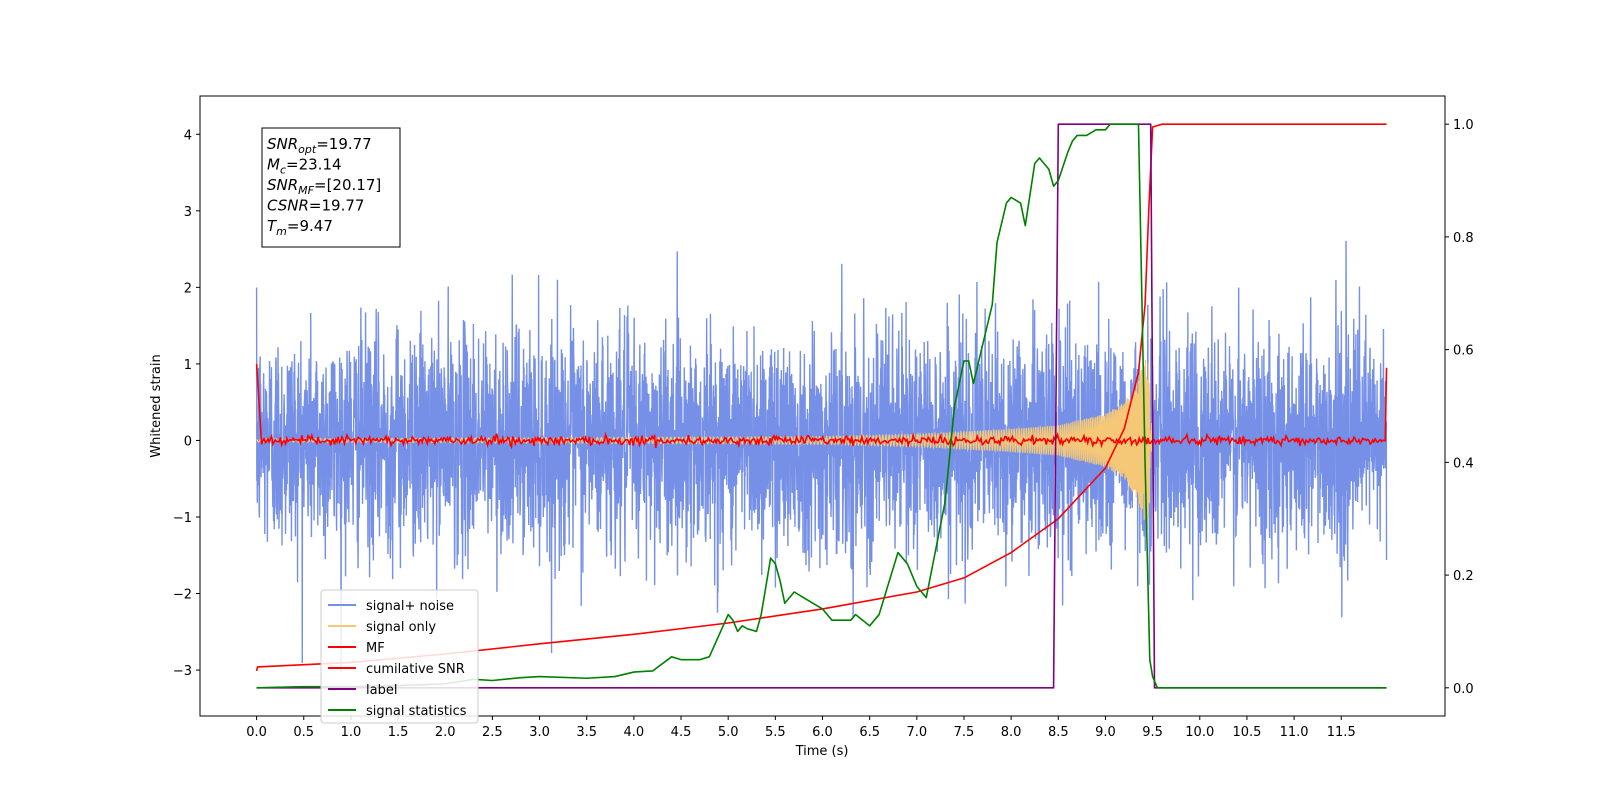 The image size is (1600, 800). I want to click on y2-tick-label: 0.6, so click(1463, 351).